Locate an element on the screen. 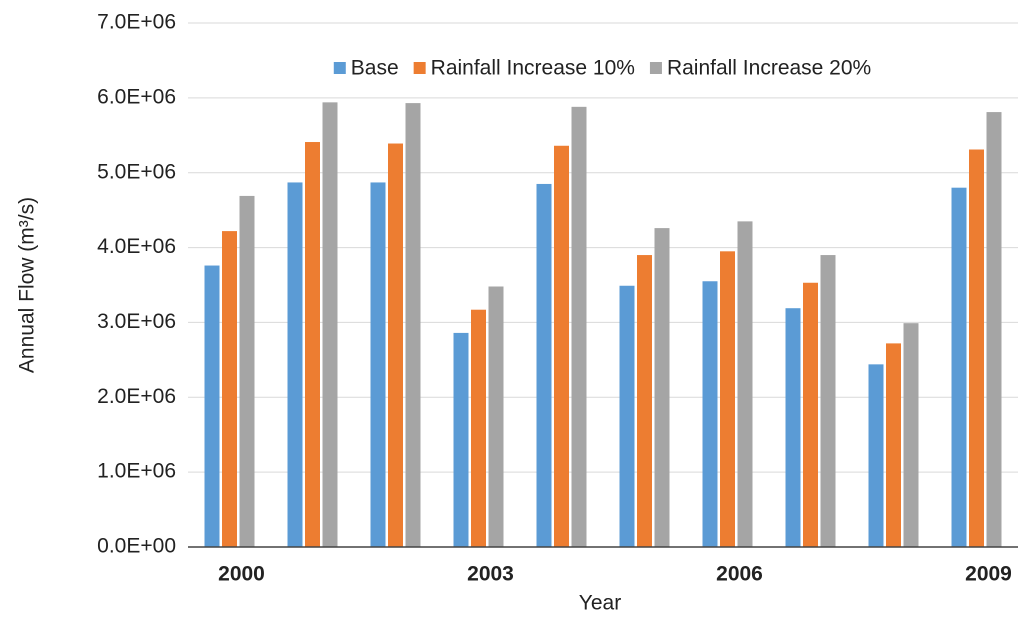 The image size is (1028, 622). x-tick-label: 2009 is located at coordinates (988, 574).